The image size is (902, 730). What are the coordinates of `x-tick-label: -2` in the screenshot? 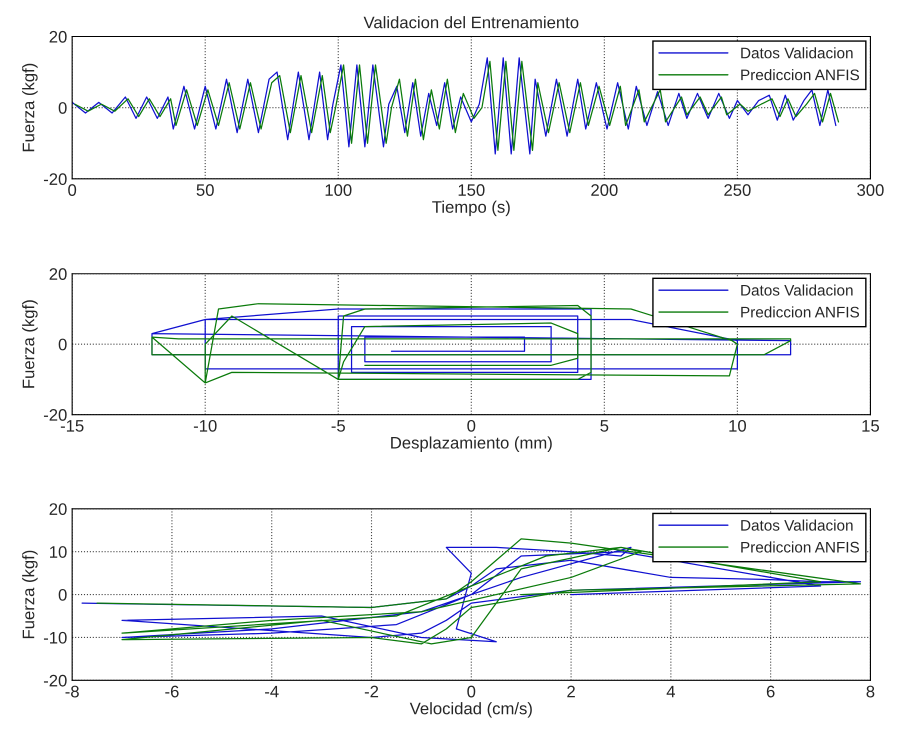 It's located at (371, 692).